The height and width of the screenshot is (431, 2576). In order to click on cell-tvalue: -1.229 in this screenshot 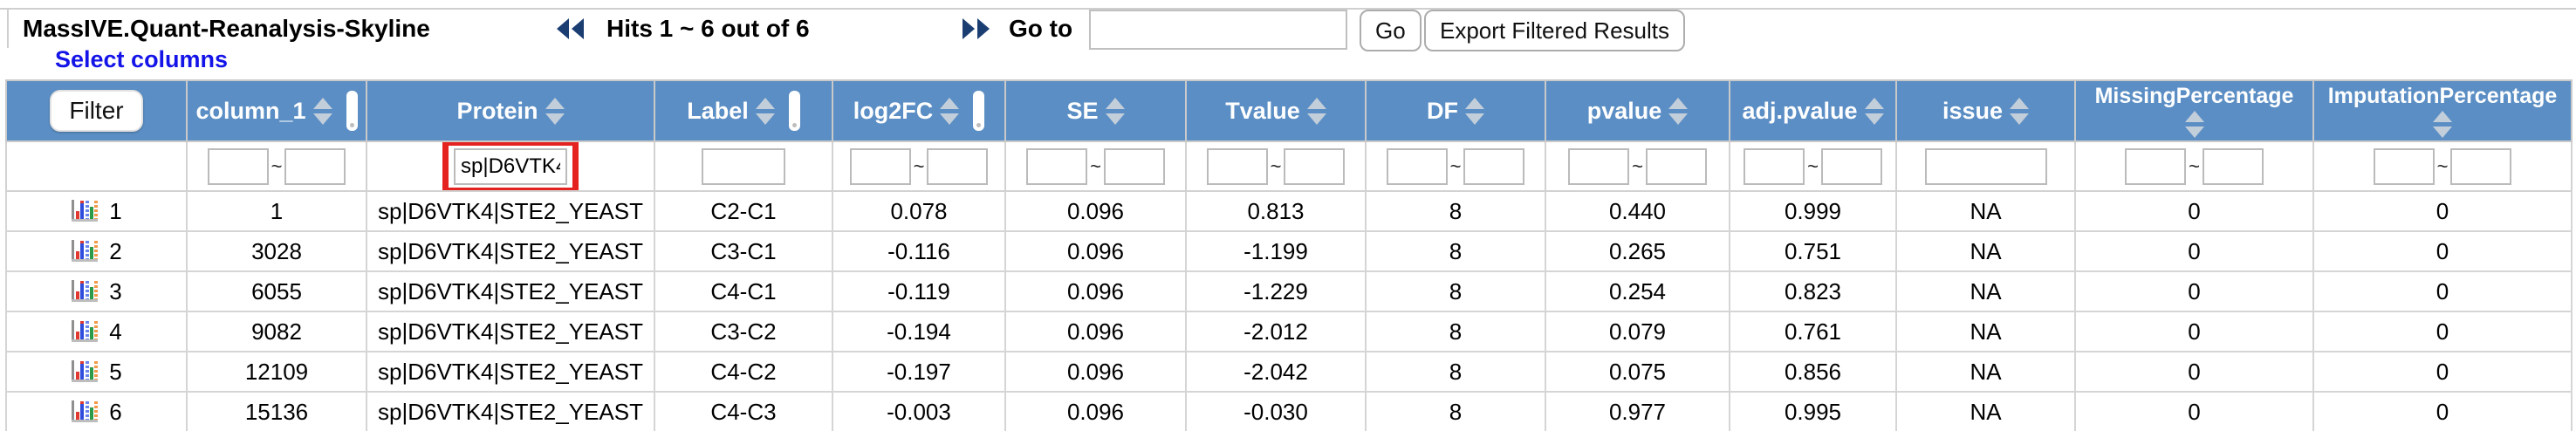, I will do `click(1276, 291)`.